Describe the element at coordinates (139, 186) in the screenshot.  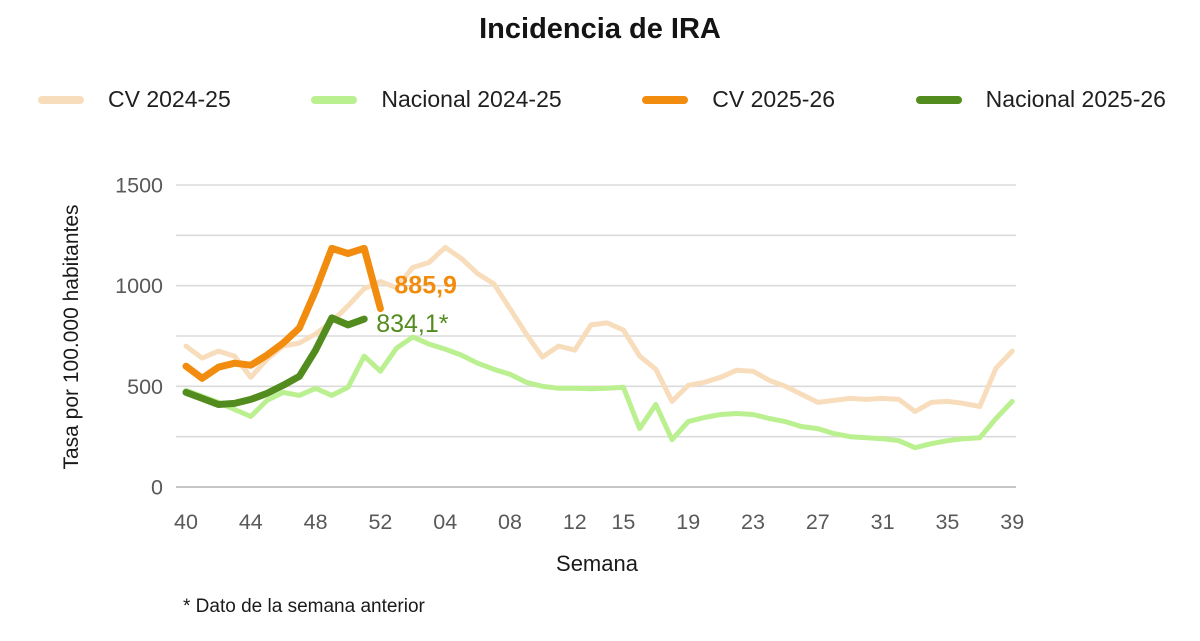
I see `y-tick-label: 1500` at that location.